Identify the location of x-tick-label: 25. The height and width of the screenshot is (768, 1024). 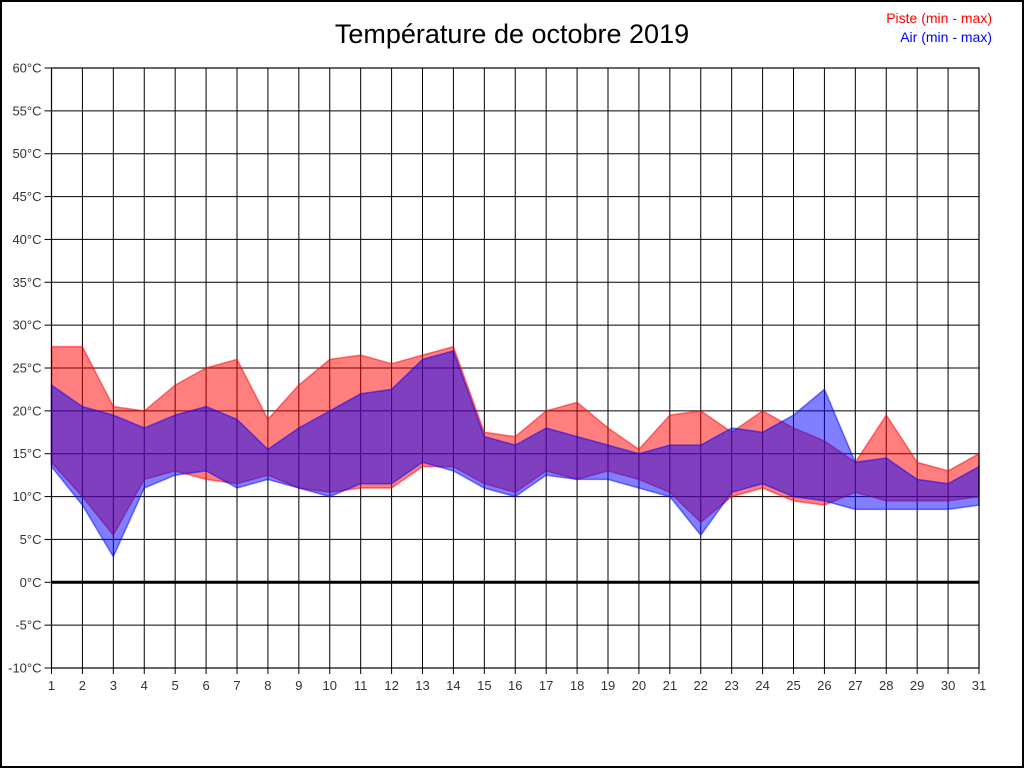
(793, 685).